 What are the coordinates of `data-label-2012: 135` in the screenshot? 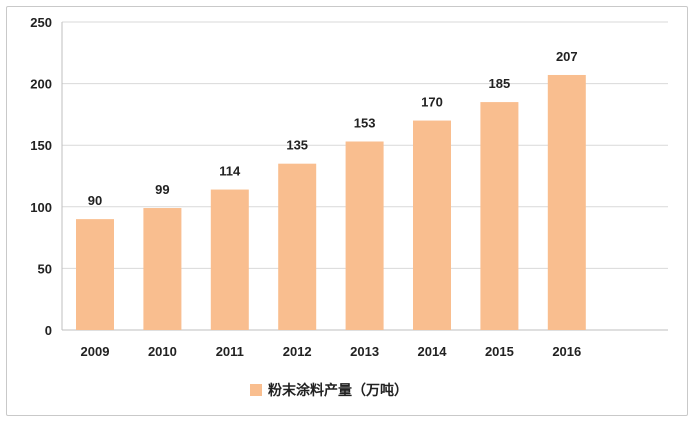 It's located at (297, 145).